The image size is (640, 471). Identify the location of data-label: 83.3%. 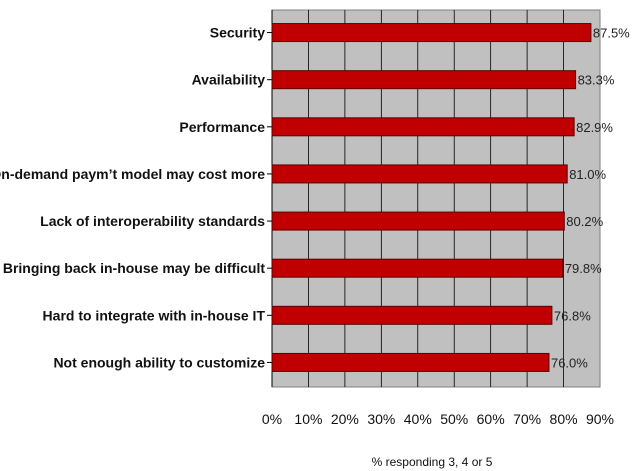
(596, 80).